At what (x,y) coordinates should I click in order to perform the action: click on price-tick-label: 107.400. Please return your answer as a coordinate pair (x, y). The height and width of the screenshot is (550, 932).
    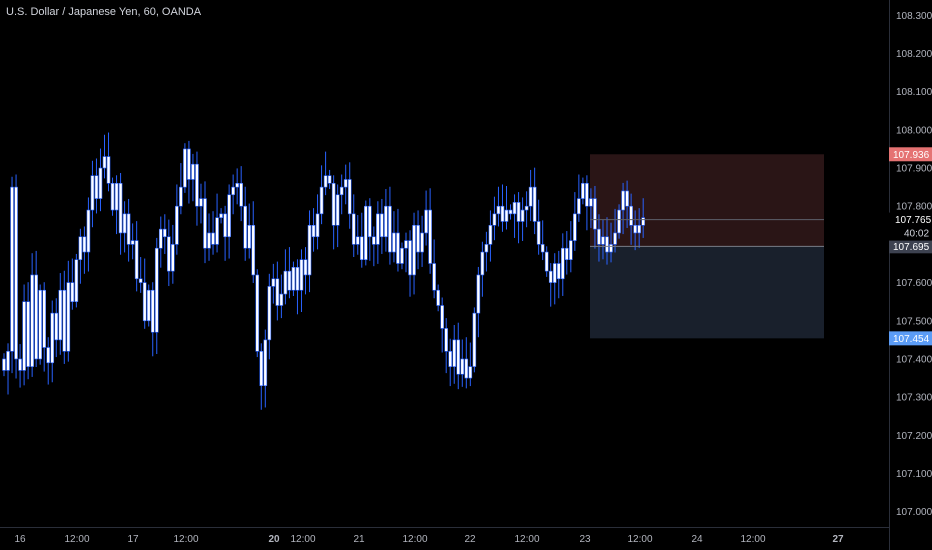
    Looking at the image, I should click on (914, 359).